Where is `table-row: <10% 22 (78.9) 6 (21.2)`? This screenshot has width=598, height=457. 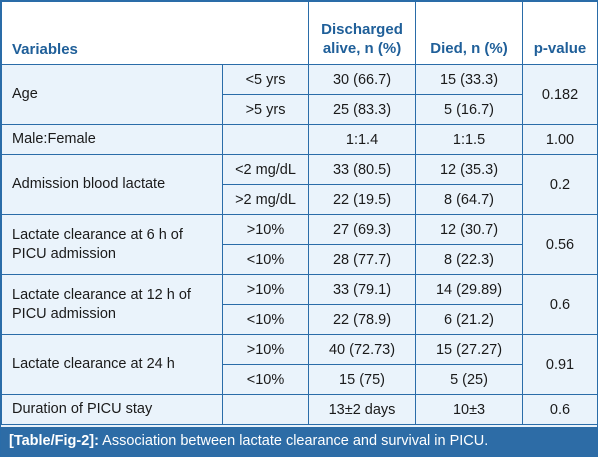
table-row: <10% 22 (78.9) 6 (21.2) is located at coordinates (300, 319).